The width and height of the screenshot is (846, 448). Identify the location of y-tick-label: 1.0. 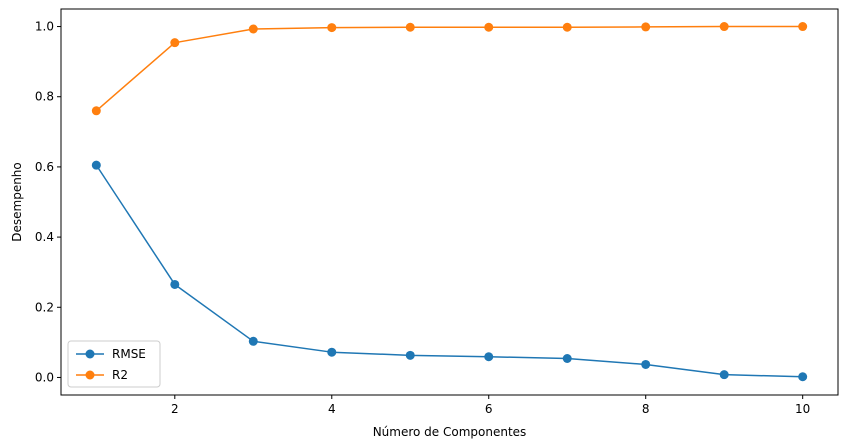
(44, 27).